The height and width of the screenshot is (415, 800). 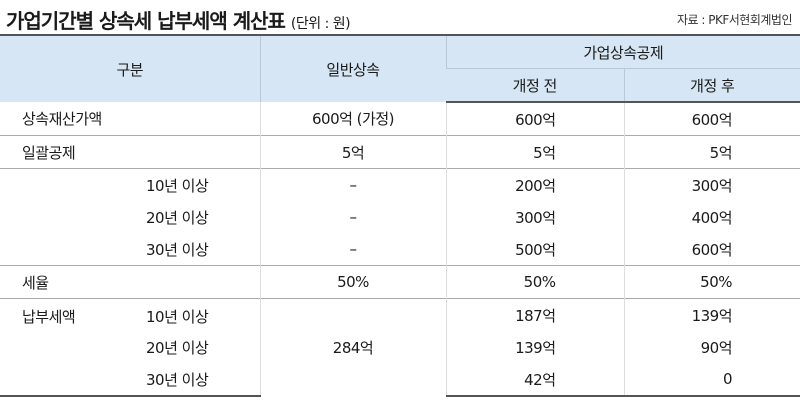 I want to click on header-category: 구분, so click(x=130, y=68).